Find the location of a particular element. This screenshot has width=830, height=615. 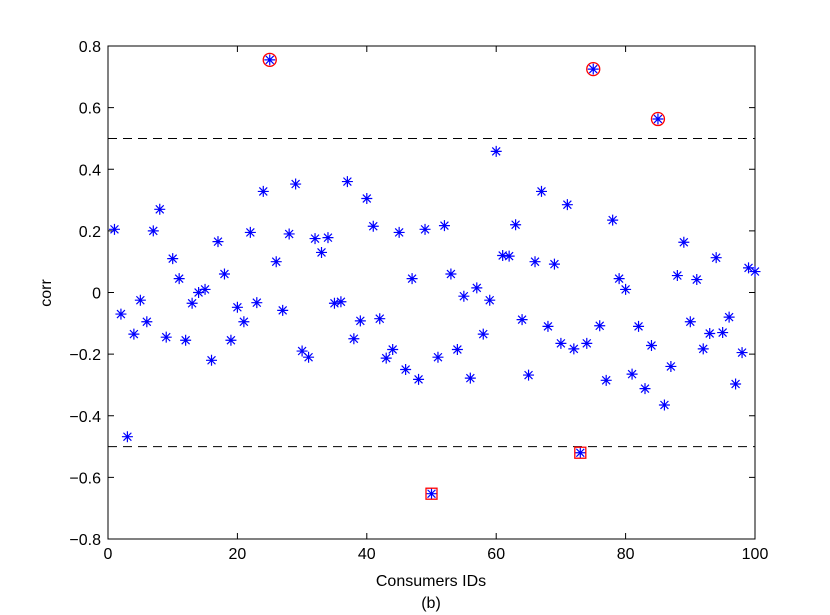

x-tick-label: 60 is located at coordinates (496, 554).